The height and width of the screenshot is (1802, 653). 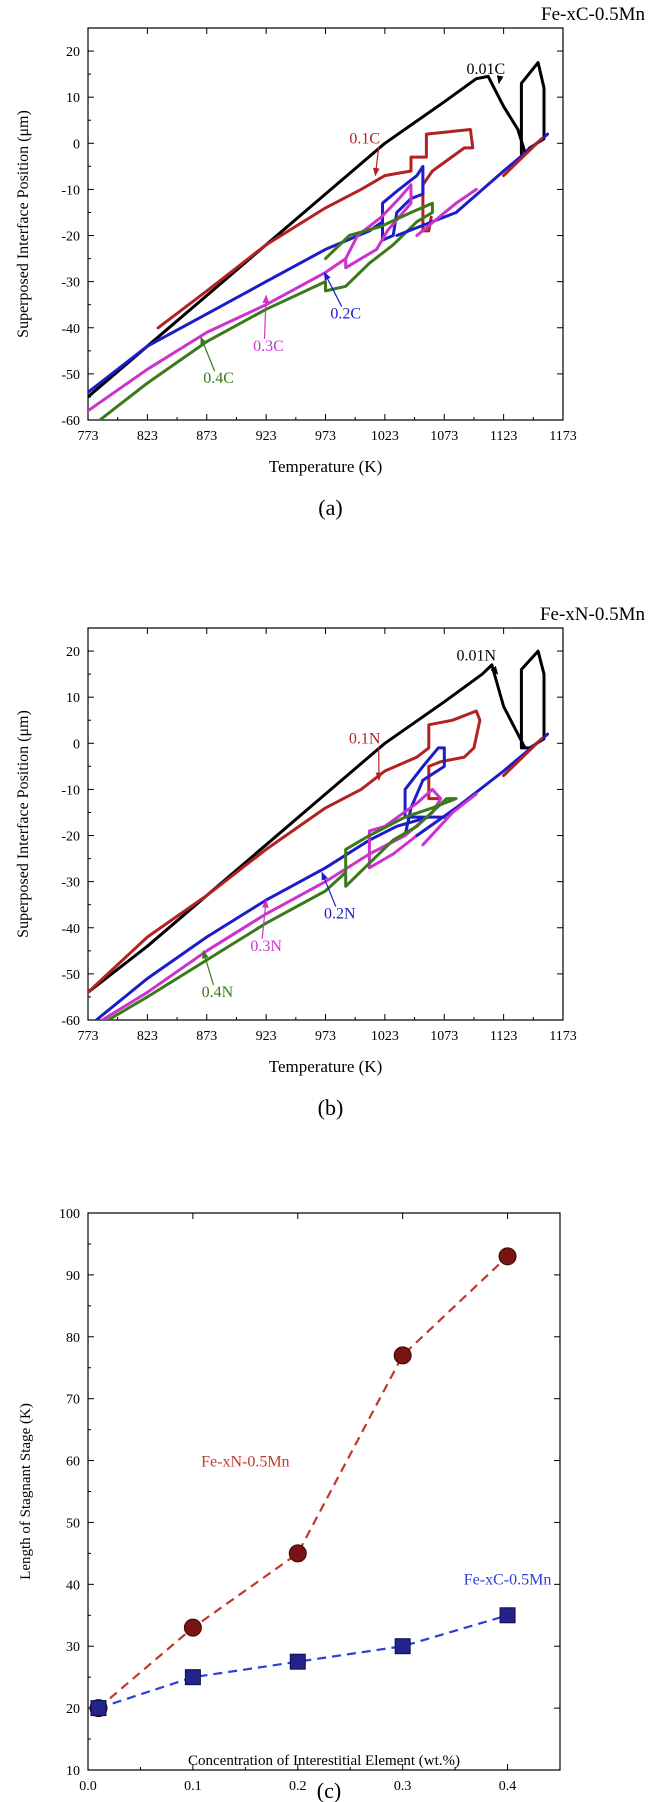 I want to click on series-line-0.01C, so click(x=317, y=230).